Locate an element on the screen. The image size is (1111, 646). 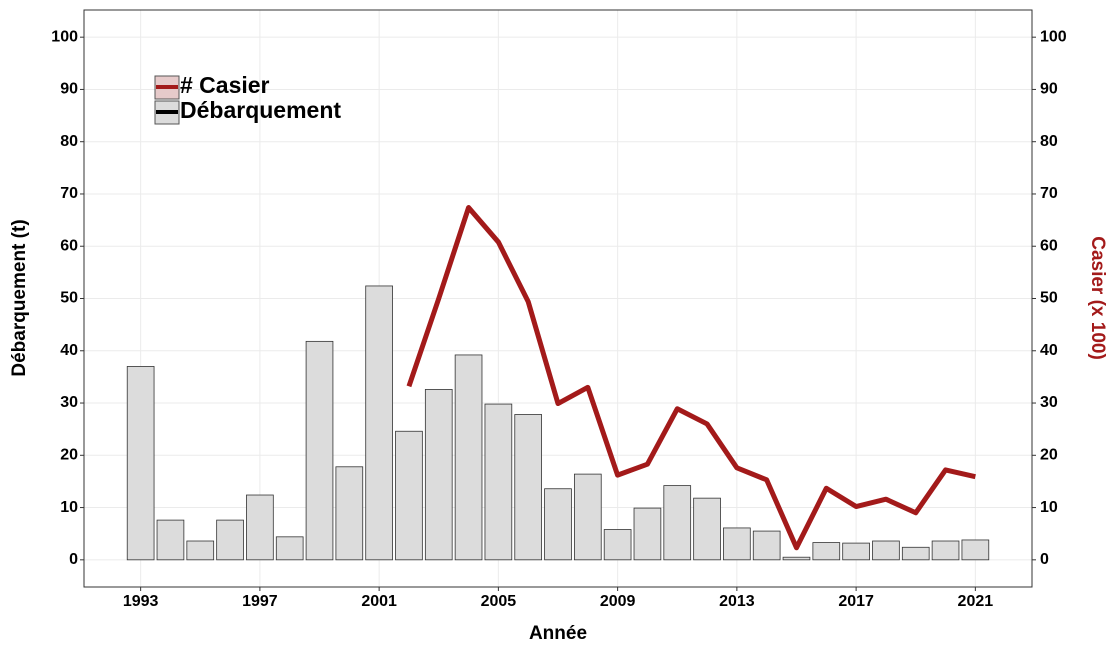
y2-axis-label: Casier (x 100) is located at coordinates (1097, 298).